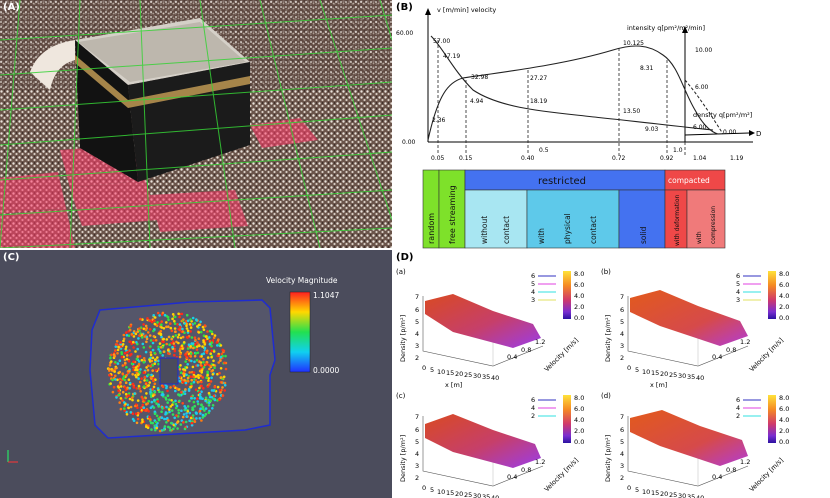 This screenshot has height=498, width=830. What do you see at coordinates (664, 494) in the screenshot?
I see `x-tick: 20` at bounding box center [664, 494].